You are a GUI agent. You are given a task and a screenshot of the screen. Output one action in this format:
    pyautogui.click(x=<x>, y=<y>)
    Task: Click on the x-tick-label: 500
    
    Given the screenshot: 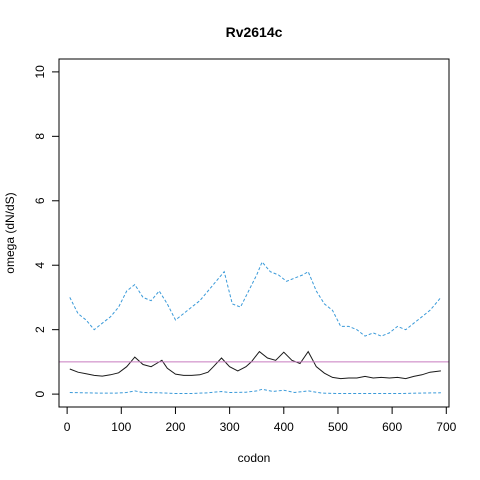 What is the action you would take?
    pyautogui.click(x=338, y=427)
    